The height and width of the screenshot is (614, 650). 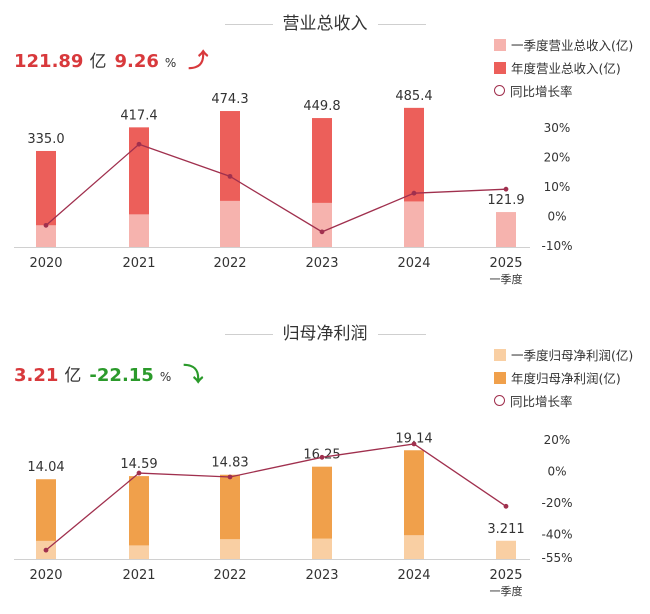 What do you see at coordinates (136, 61) in the screenshot?
I see `revenue-headline-change: 9.26` at bounding box center [136, 61].